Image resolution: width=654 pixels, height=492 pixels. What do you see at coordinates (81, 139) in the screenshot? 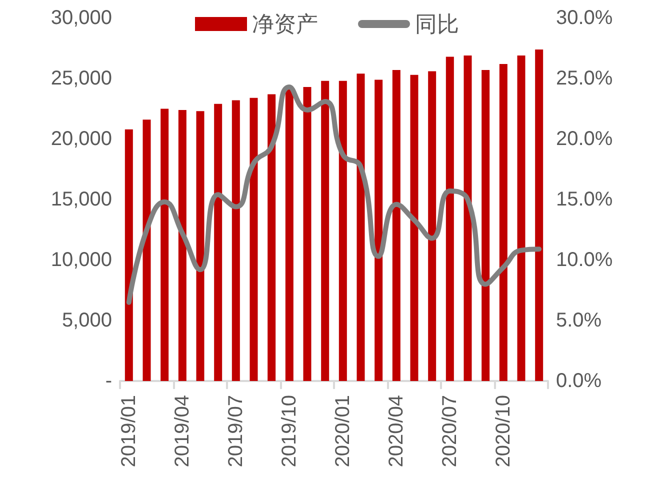
I see `y-tick-label: 20,000` at bounding box center [81, 139].